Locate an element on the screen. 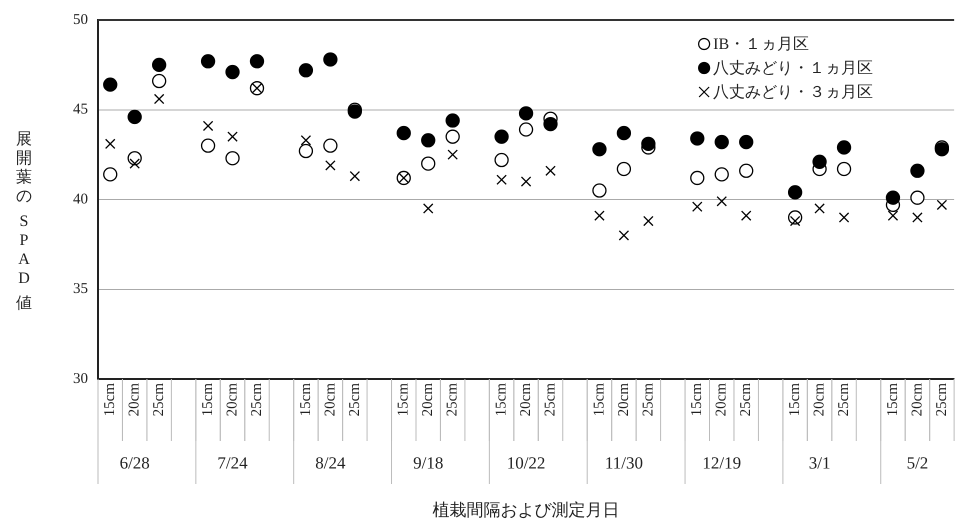 The image size is (964, 527). text: 10/22 is located at coordinates (526, 462).